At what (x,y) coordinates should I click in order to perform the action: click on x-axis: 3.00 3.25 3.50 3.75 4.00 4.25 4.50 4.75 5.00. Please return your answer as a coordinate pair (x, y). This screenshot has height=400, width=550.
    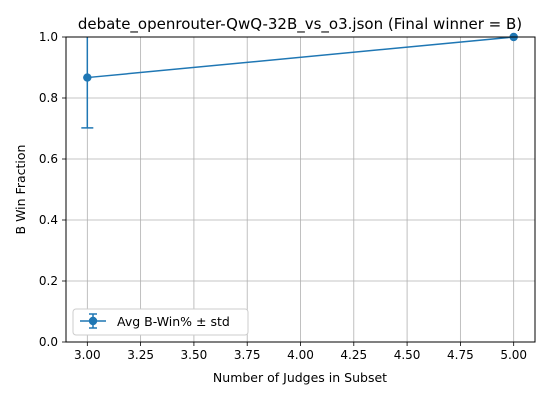
    Looking at the image, I should click on (300, 352).